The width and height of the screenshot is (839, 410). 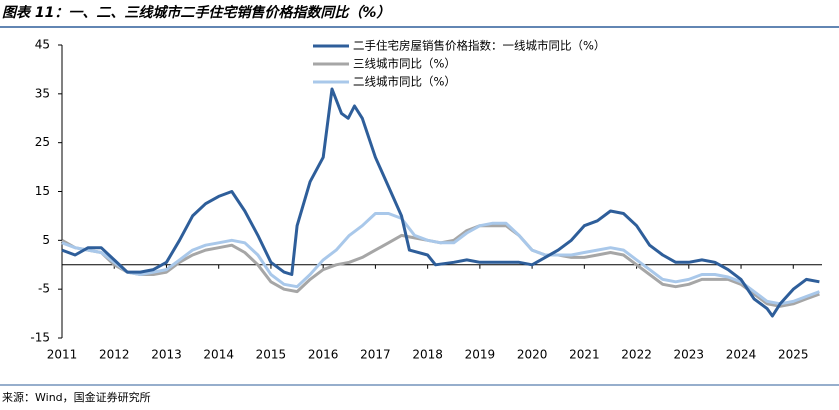 What do you see at coordinates (62, 355) in the screenshot?
I see `x-tick-label: 2011` at bounding box center [62, 355].